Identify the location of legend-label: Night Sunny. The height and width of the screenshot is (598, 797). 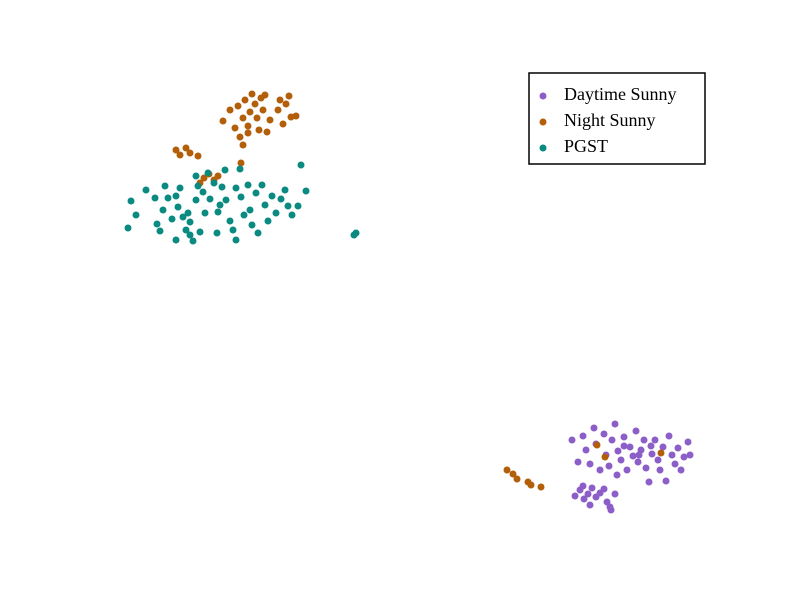
(610, 120).